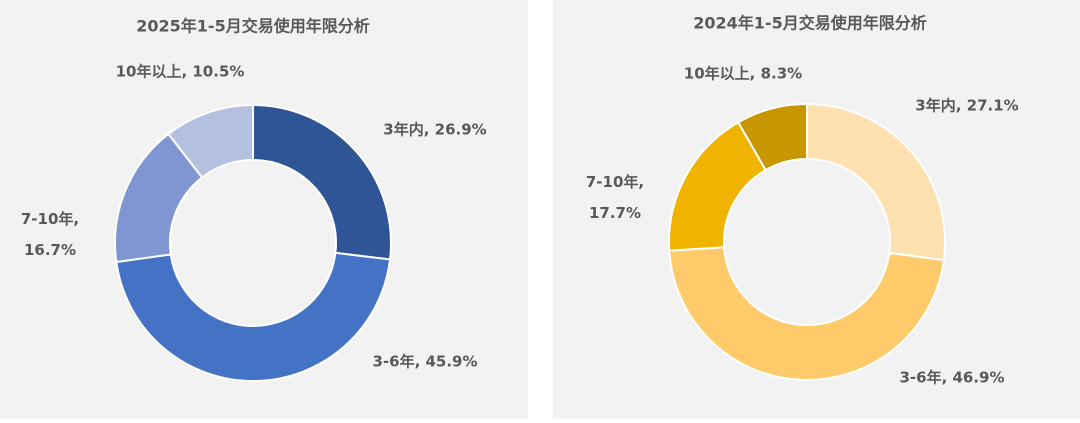 The height and width of the screenshot is (423, 1080). What do you see at coordinates (615, 197) in the screenshot?
I see `data-label: 7-10年, 17.7%` at bounding box center [615, 197].